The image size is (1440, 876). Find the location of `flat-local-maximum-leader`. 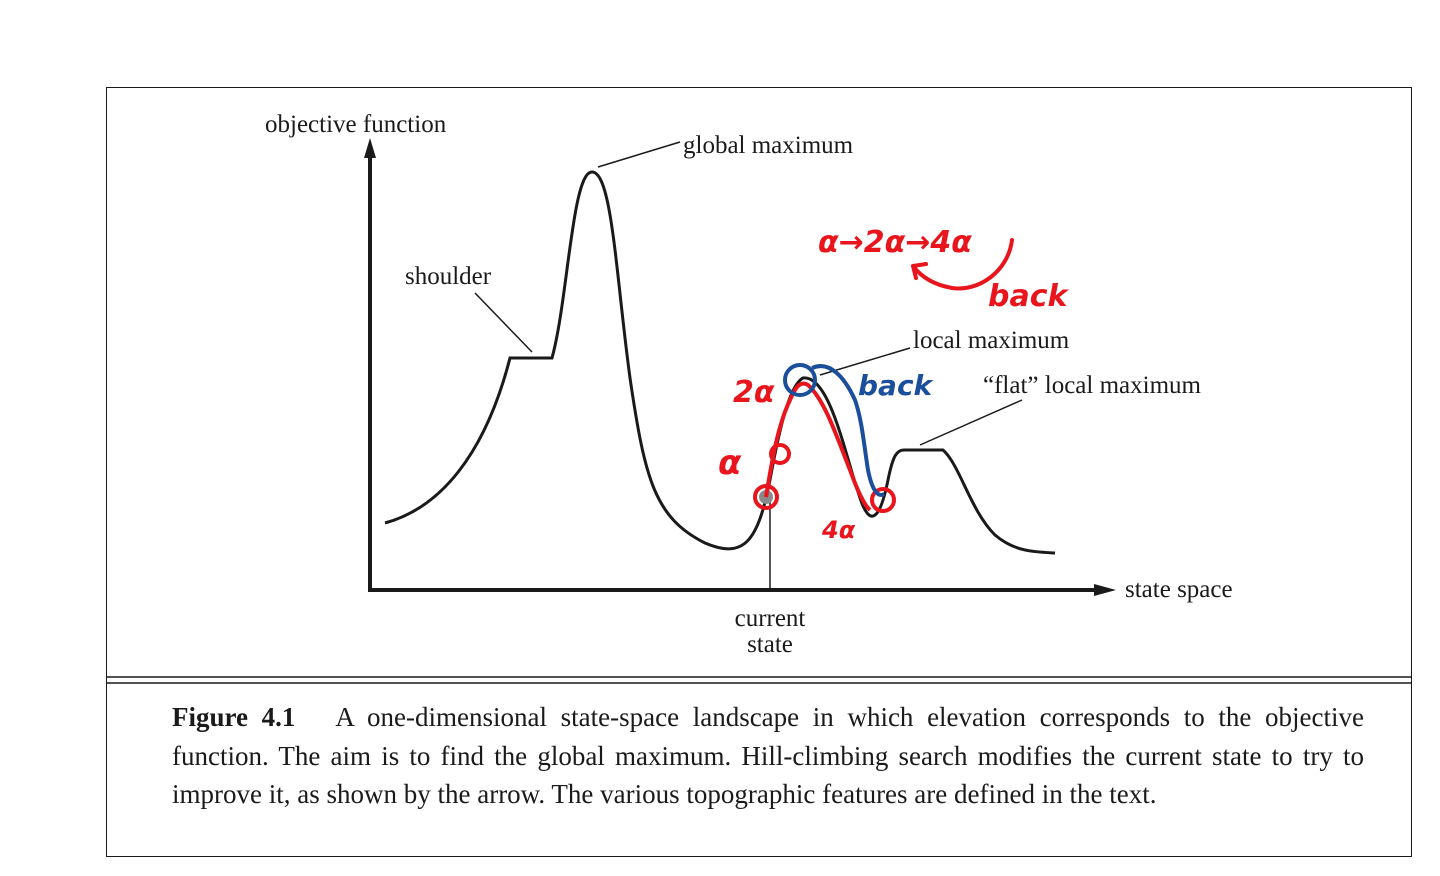

flat-local-maximum-leader is located at coordinates (971, 422).